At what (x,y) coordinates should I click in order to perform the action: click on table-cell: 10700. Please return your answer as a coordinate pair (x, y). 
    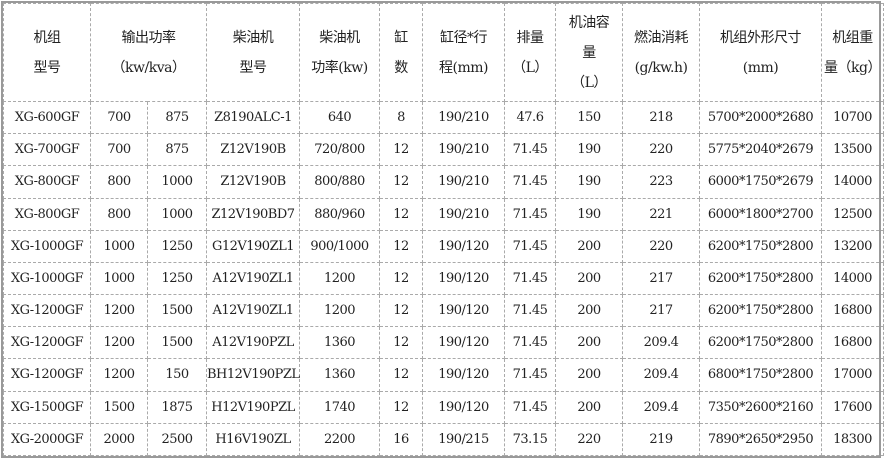
    Looking at the image, I should click on (852, 117).